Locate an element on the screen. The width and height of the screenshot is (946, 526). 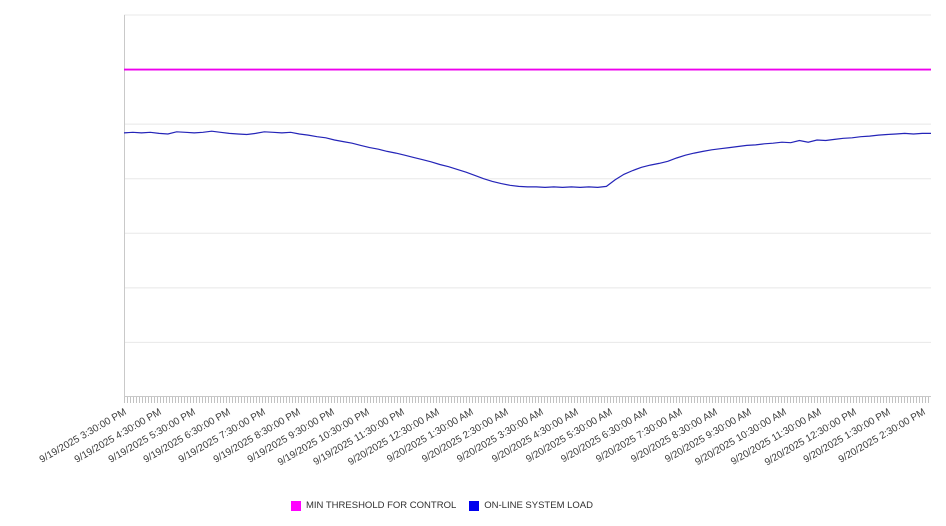
legend-item-system-load: ON-LINE SYSTEM LOAD is located at coordinates (531, 505).